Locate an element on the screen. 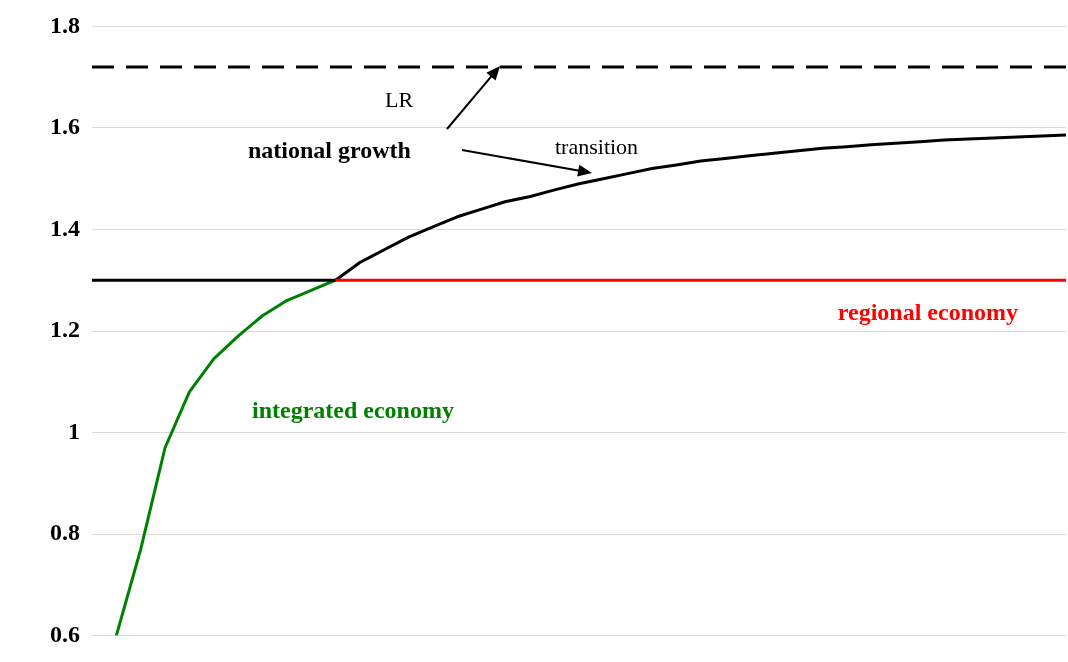  y-tick-label: 1.6 is located at coordinates (65, 126).